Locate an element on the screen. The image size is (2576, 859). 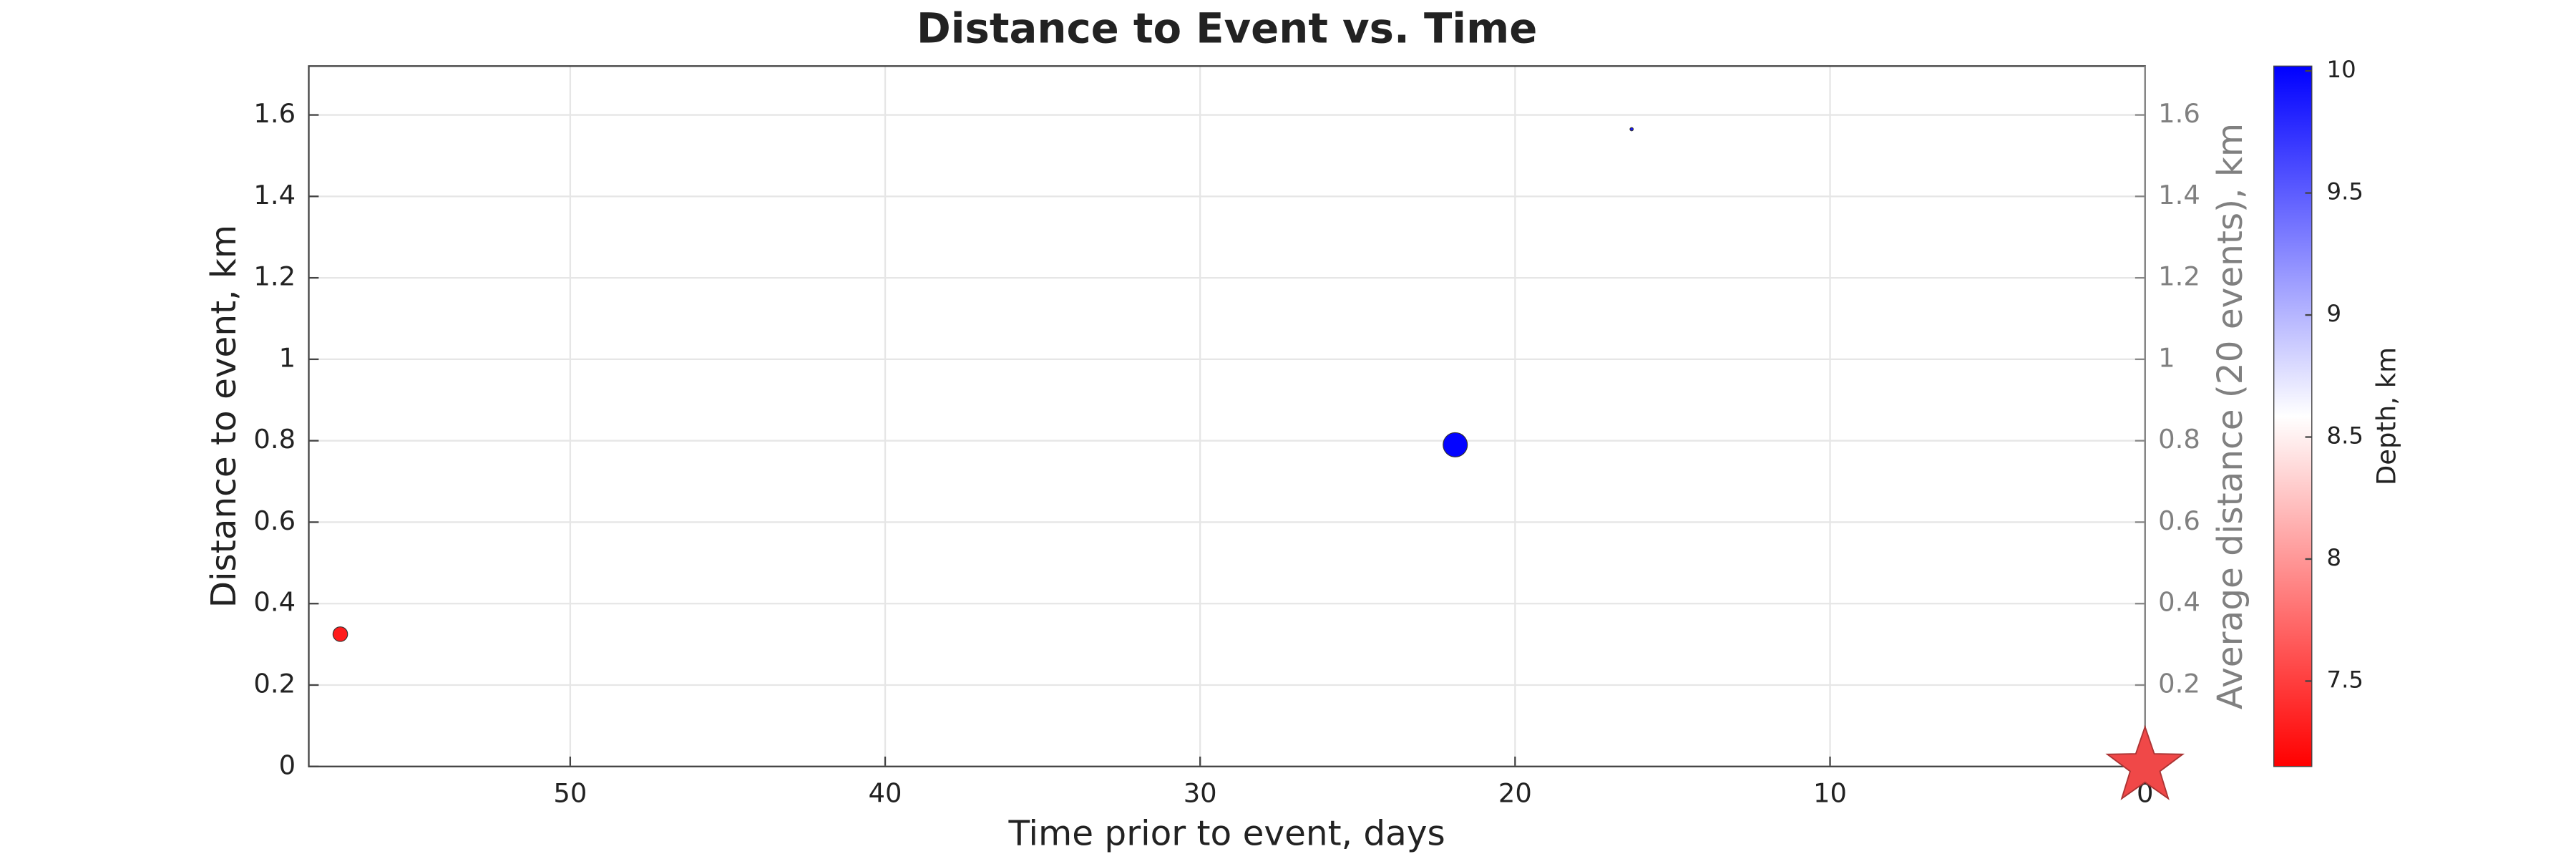
chart-title: Distance to Event vs. Time is located at coordinates (1227, 28).